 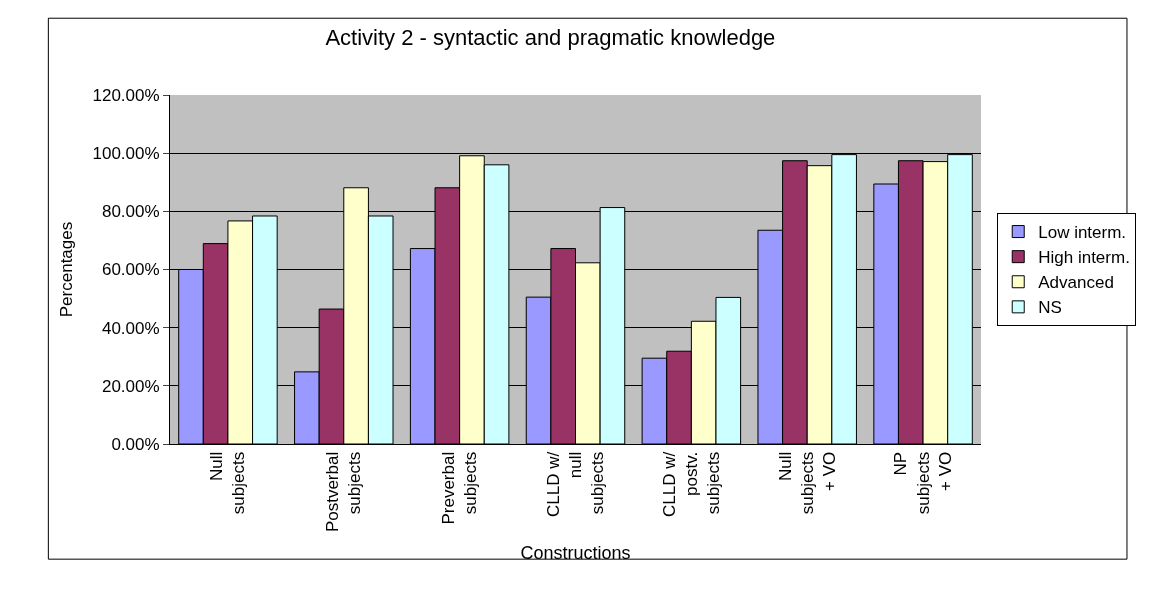 What do you see at coordinates (923, 483) in the screenshot?
I see `x-tick-label: NP subjects + VO` at bounding box center [923, 483].